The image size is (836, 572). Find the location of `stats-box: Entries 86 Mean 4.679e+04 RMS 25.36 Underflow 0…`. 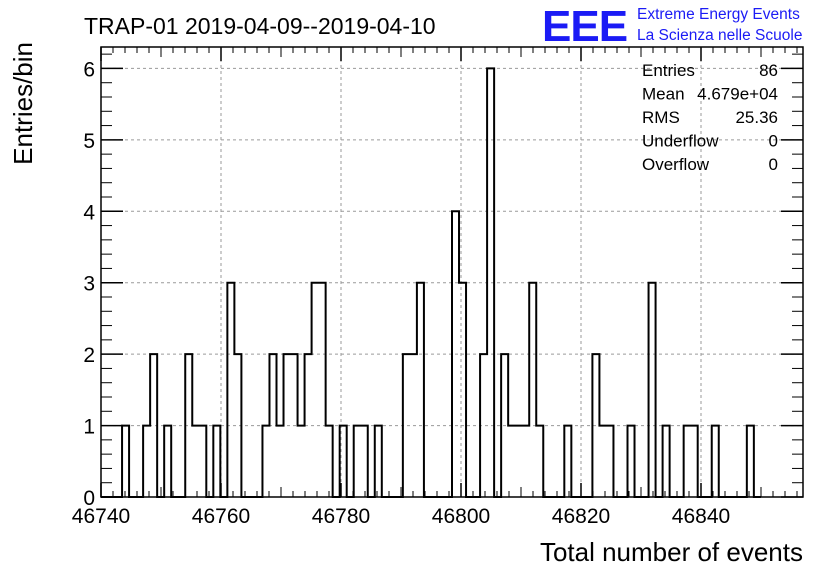

stats-box: Entries 86 Mean 4.679e+04 RMS 25.36 Underflow 0… is located at coordinates (710, 117).